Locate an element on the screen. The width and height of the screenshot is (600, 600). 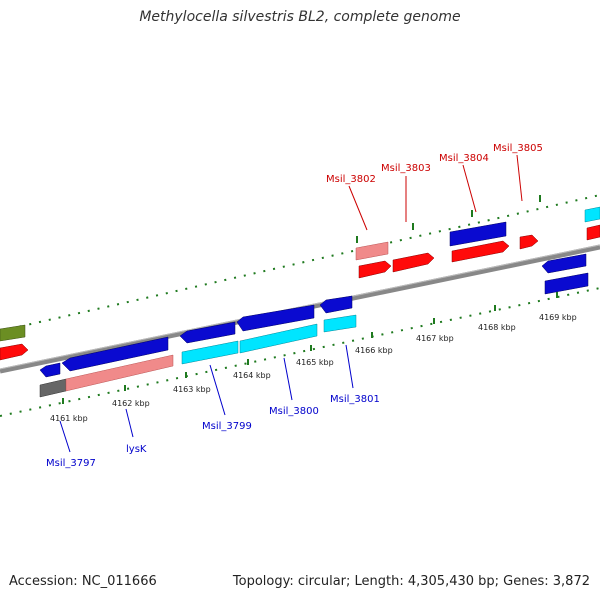
gene-olive is located at coordinates (13, 333).